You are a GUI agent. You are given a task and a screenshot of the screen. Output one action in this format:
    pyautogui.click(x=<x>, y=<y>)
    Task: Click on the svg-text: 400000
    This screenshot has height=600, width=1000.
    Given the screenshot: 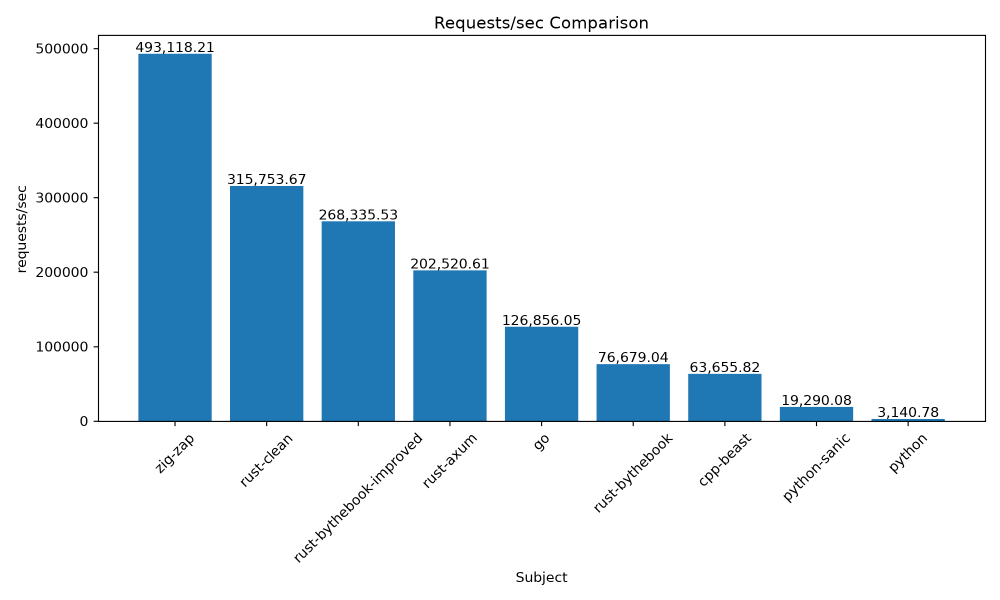 What is the action you would take?
    pyautogui.click(x=61, y=124)
    